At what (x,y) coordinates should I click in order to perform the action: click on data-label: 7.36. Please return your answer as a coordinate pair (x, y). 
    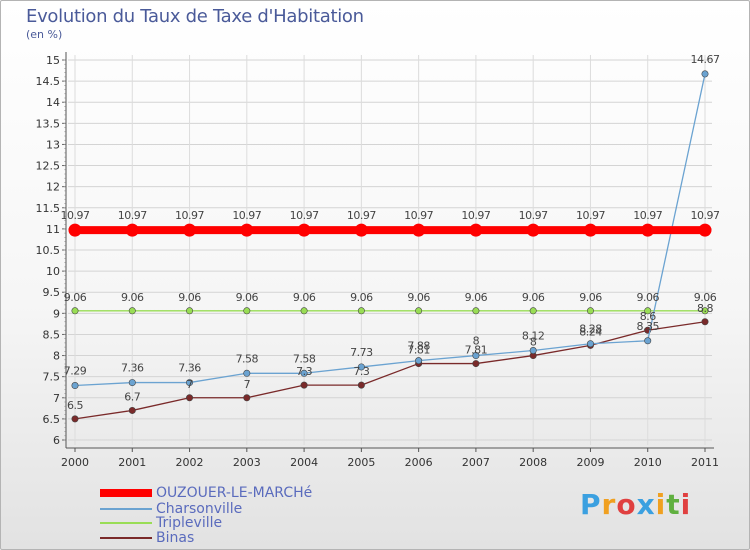
    Looking at the image, I should click on (132, 368).